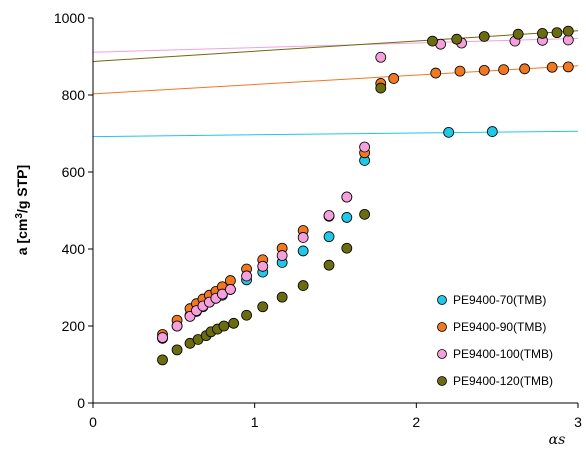  What do you see at coordinates (19, 216) in the screenshot?
I see `y-axis-title-sup: 3` at bounding box center [19, 216].